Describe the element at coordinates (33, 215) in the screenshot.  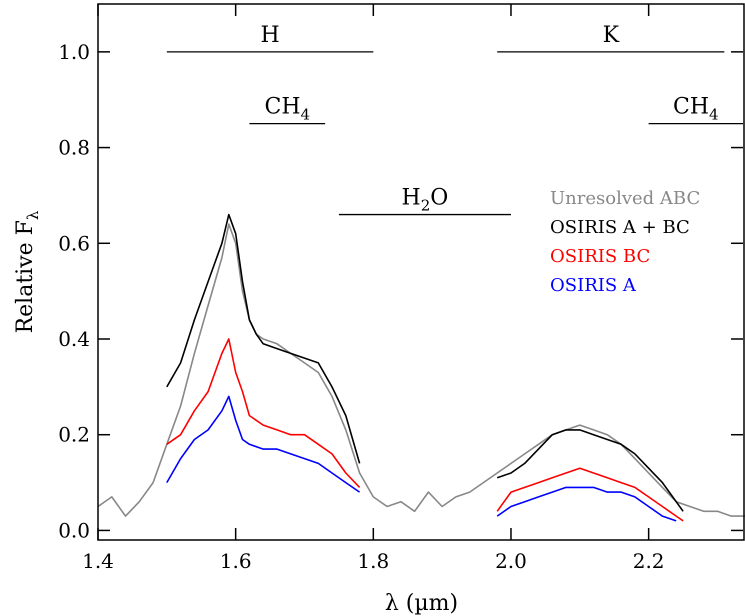
I see `y-axis-label-sub: λ` at that location.